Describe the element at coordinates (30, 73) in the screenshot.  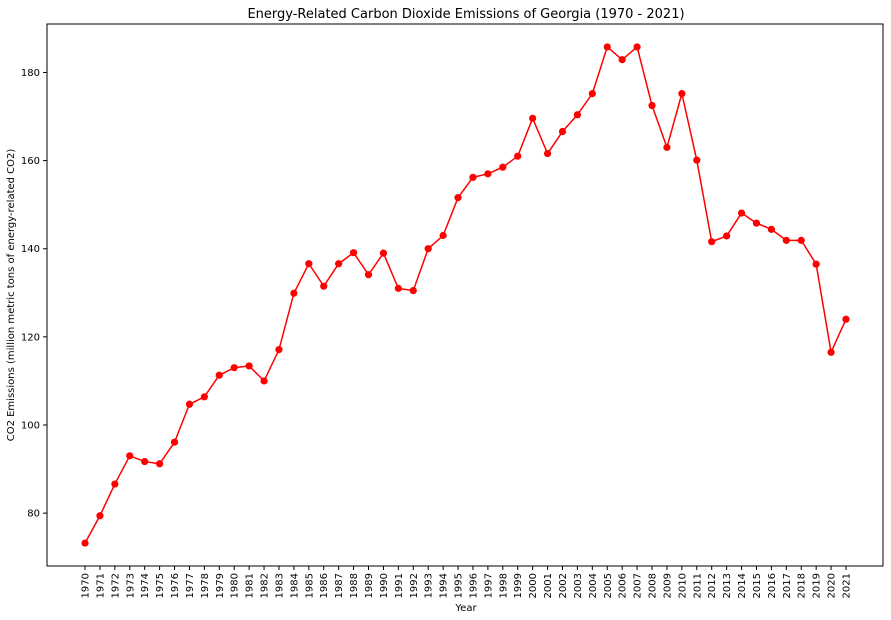
I see `y-tick-label: 180` at that location.